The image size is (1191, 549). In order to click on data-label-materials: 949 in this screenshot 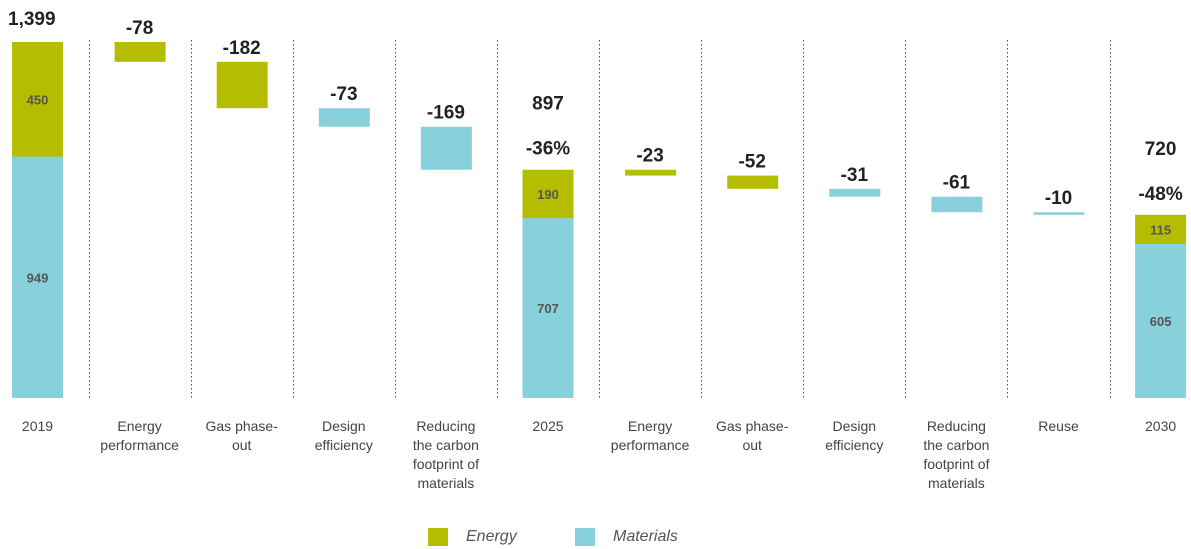, I will do `click(38, 277)`.